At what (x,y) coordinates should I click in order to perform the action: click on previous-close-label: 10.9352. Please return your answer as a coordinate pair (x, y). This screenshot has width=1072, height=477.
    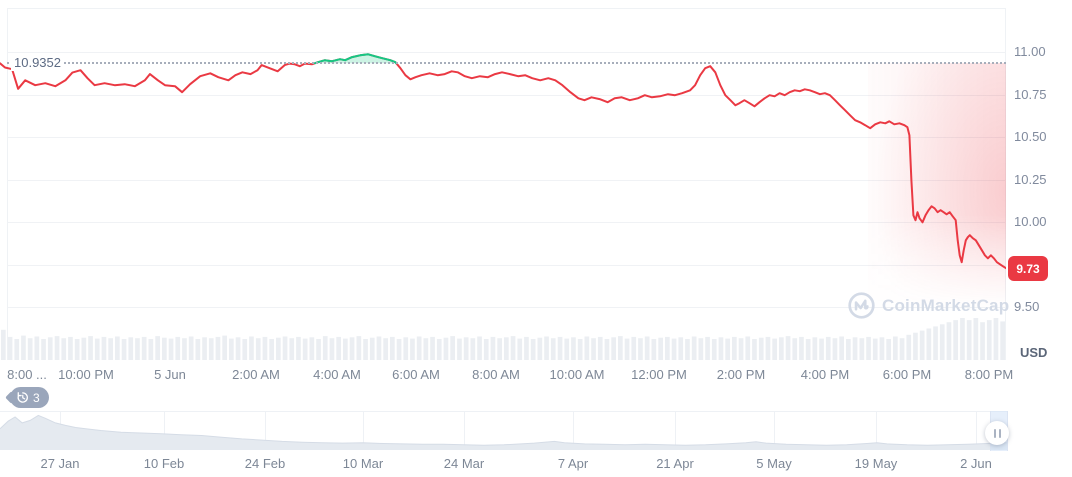
    Looking at the image, I should click on (37, 63).